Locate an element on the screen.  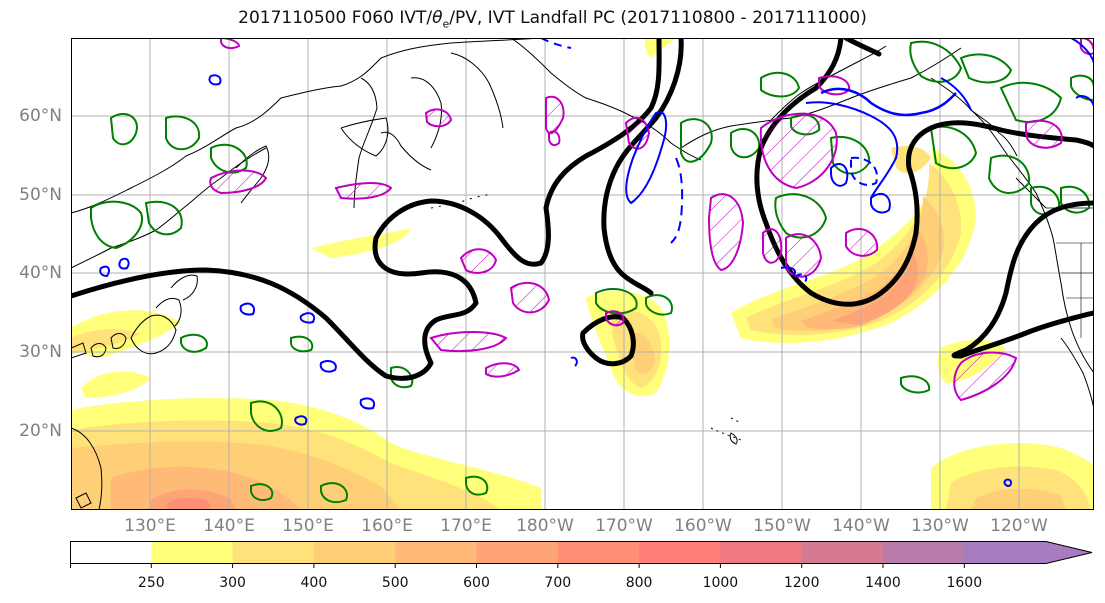
lat-label-40n: 40°N is located at coordinates (40, 273).